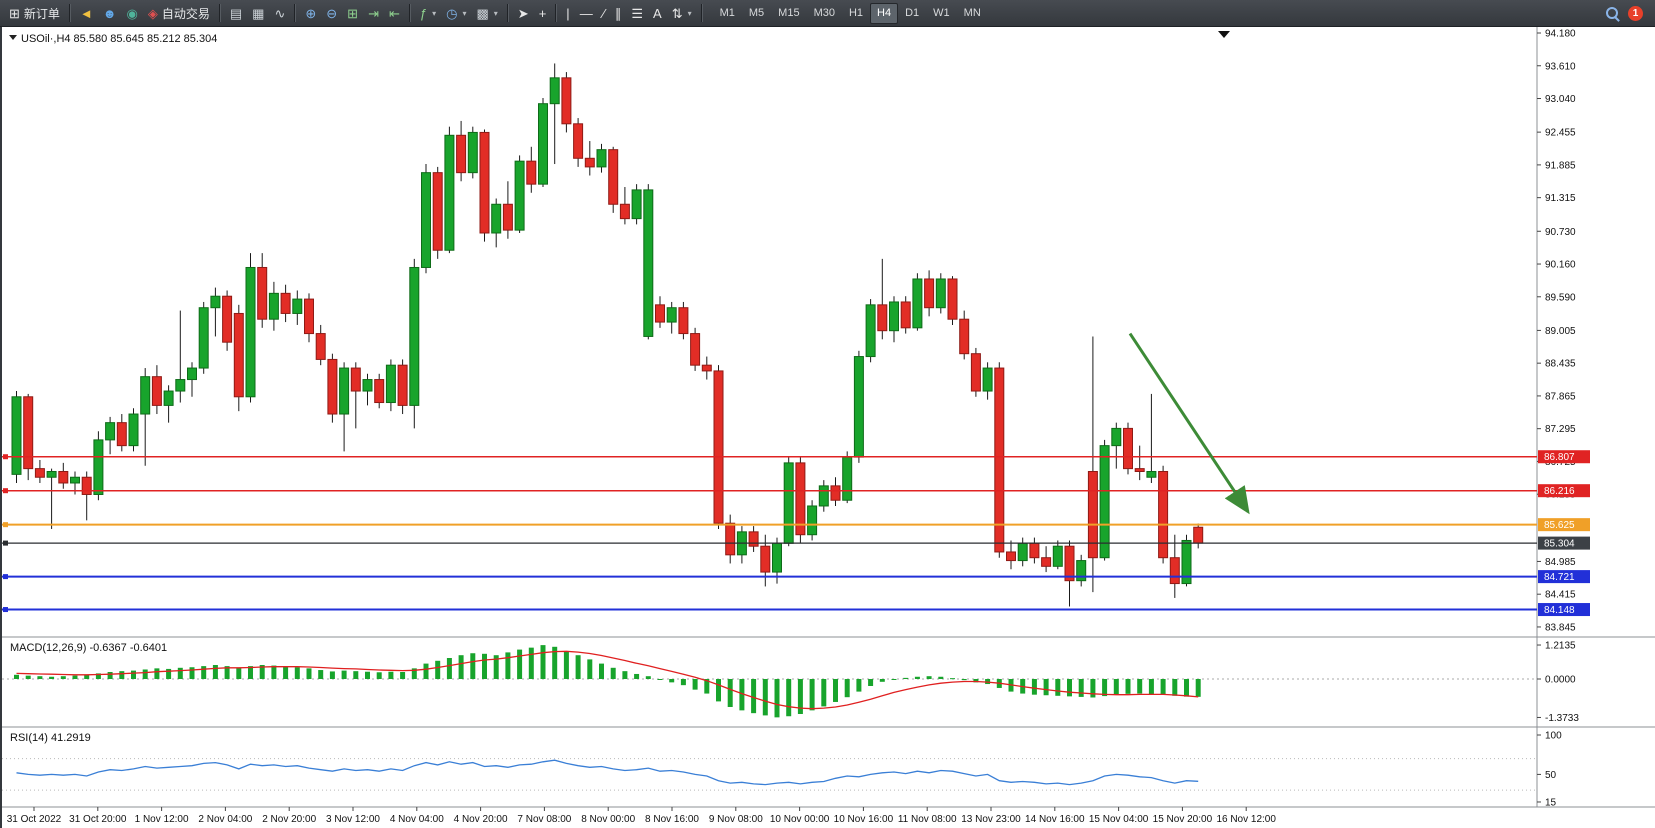  I want to click on price-axis-label: 84.415, so click(1560, 595).